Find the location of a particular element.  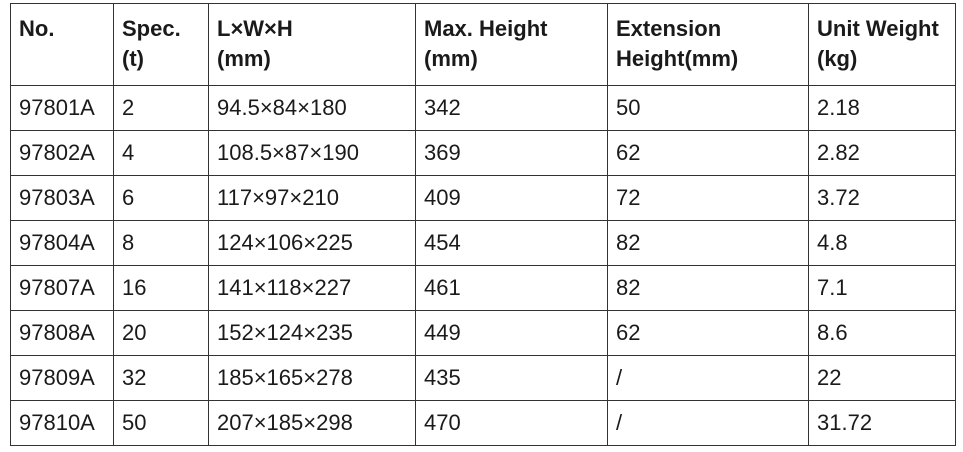

header-text: No. is located at coordinates (37, 28).